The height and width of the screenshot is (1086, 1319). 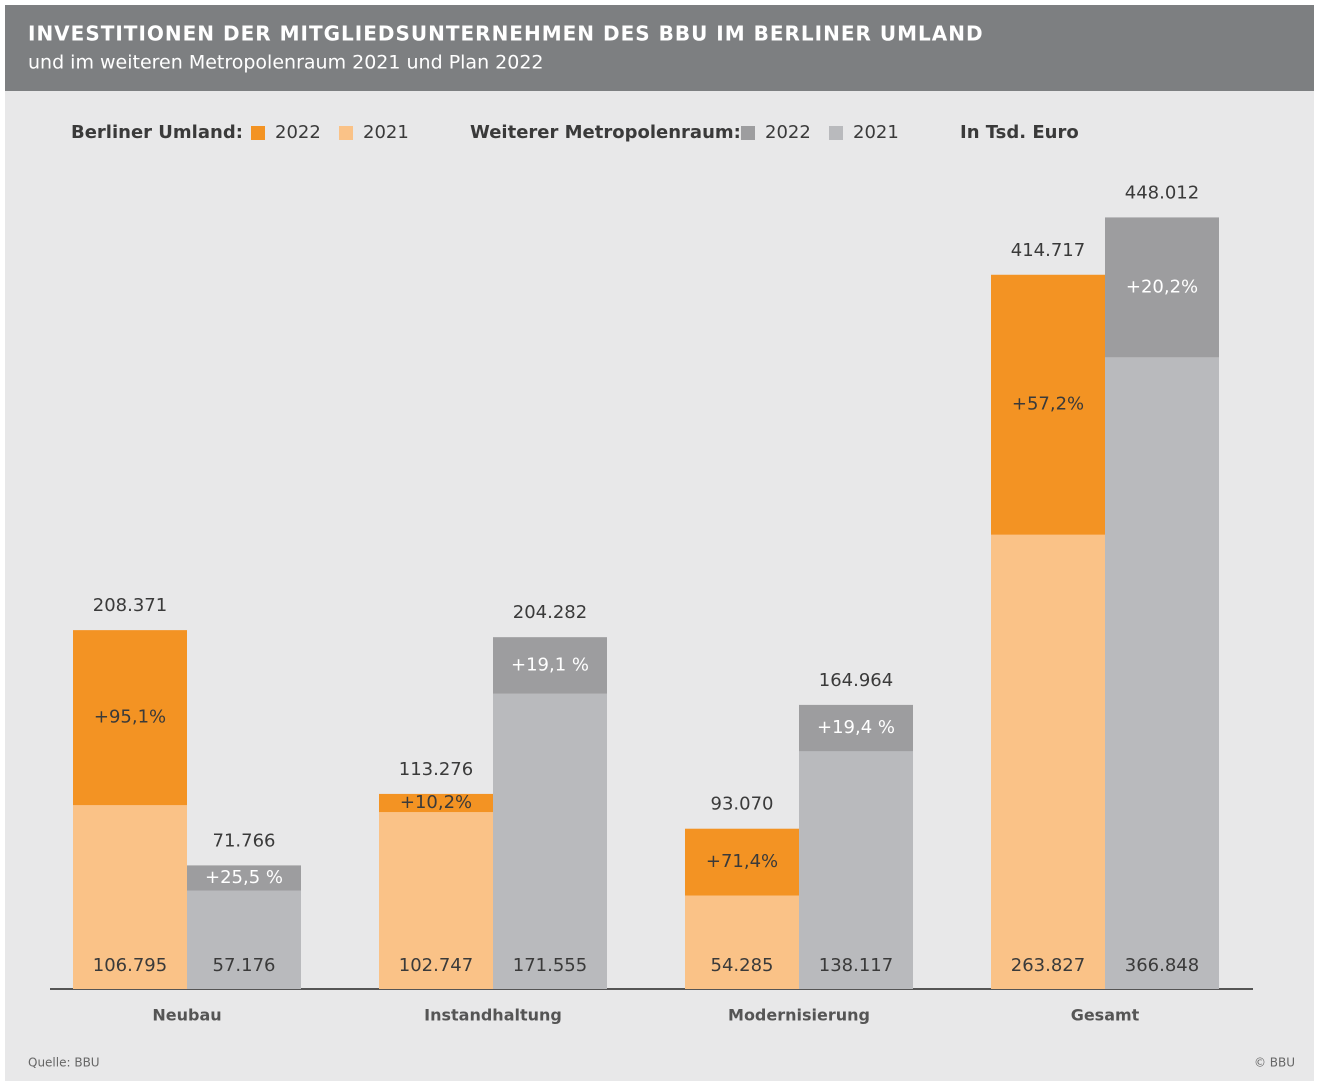 I want to click on value-label: 263.827, so click(x=1048, y=965).